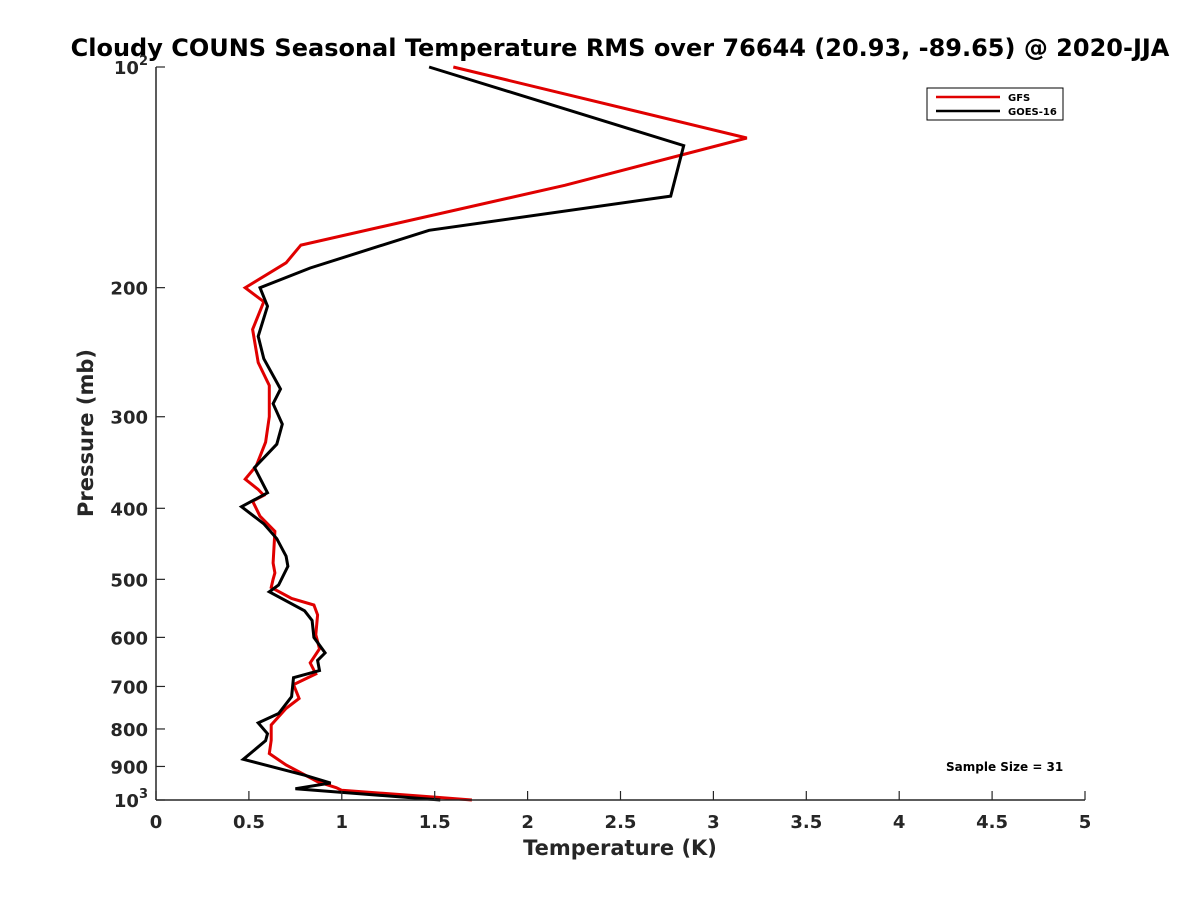  Describe the element at coordinates (249, 822) in the screenshot. I see `x-tick-label: 0.5` at that location.